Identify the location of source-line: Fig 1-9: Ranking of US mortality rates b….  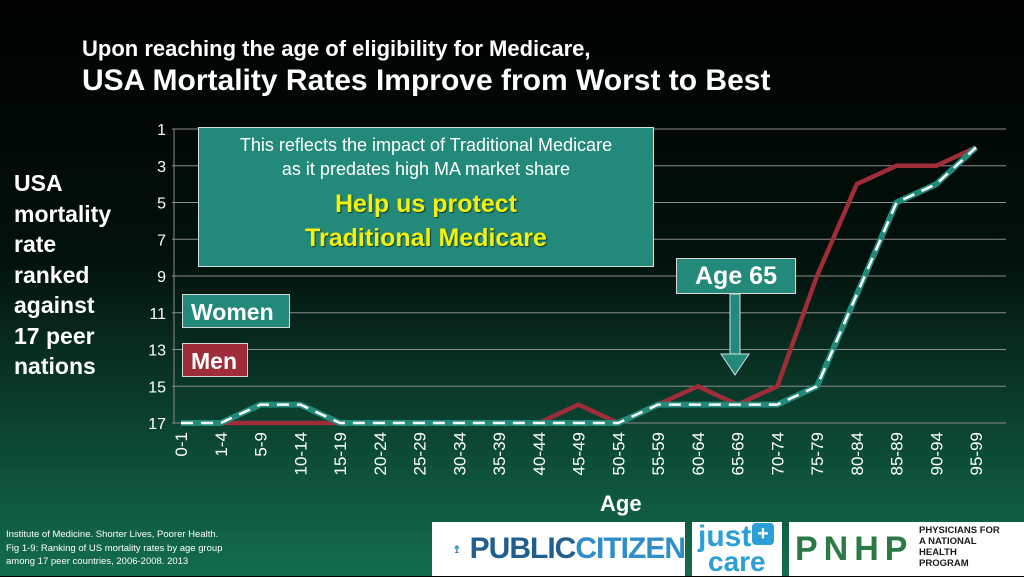
(114, 548).